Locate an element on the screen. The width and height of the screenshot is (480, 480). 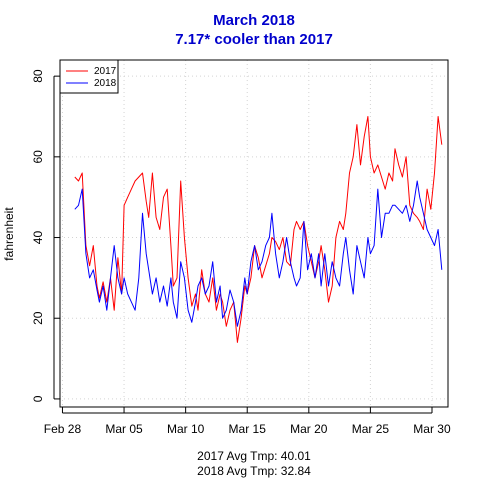
x-tick-label: Mar 30 is located at coordinates (432, 429).